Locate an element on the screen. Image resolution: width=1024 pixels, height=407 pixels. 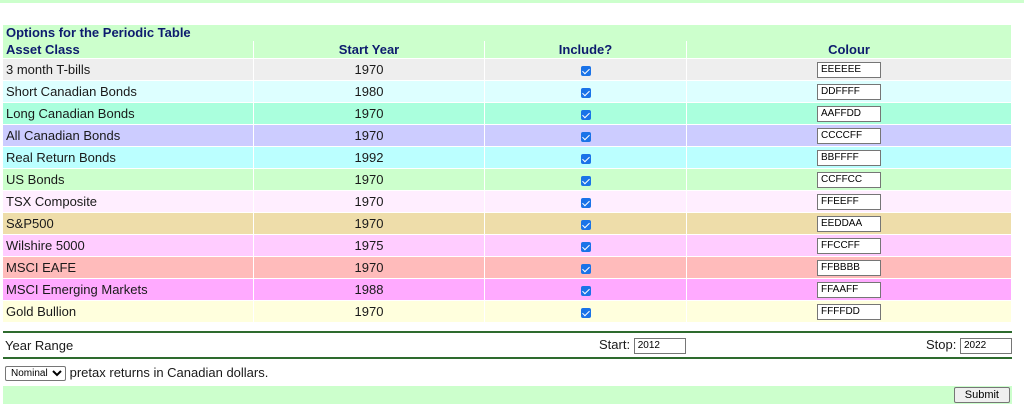
table-row: All Canadian Bonds 1970 is located at coordinates (508, 136).